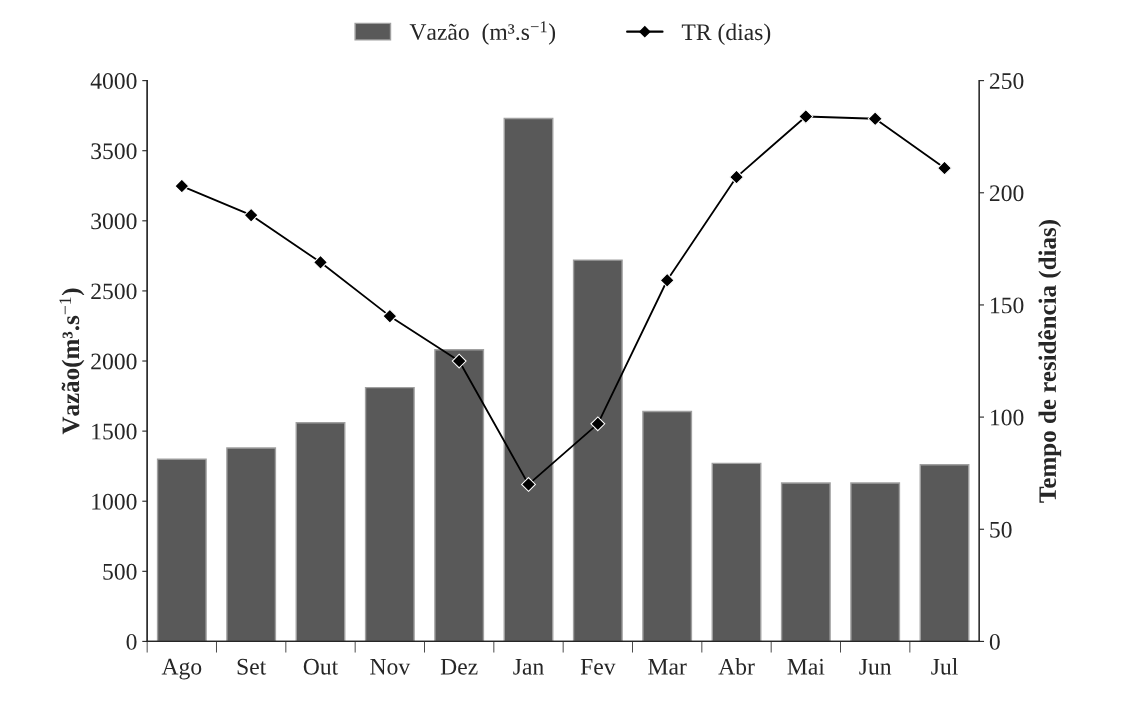  Describe the element at coordinates (114, 501) in the screenshot. I see `y-tick-label: 1000` at that location.